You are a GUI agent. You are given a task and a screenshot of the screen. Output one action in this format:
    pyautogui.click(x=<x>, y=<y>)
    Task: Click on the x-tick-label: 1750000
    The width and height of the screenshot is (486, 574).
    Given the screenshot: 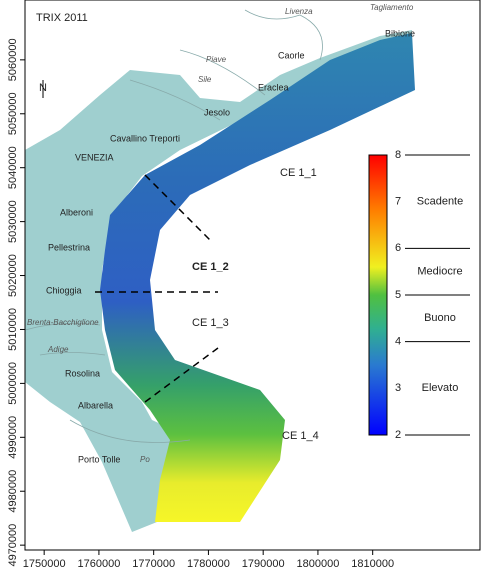 What is the action you would take?
    pyautogui.click(x=44, y=564)
    